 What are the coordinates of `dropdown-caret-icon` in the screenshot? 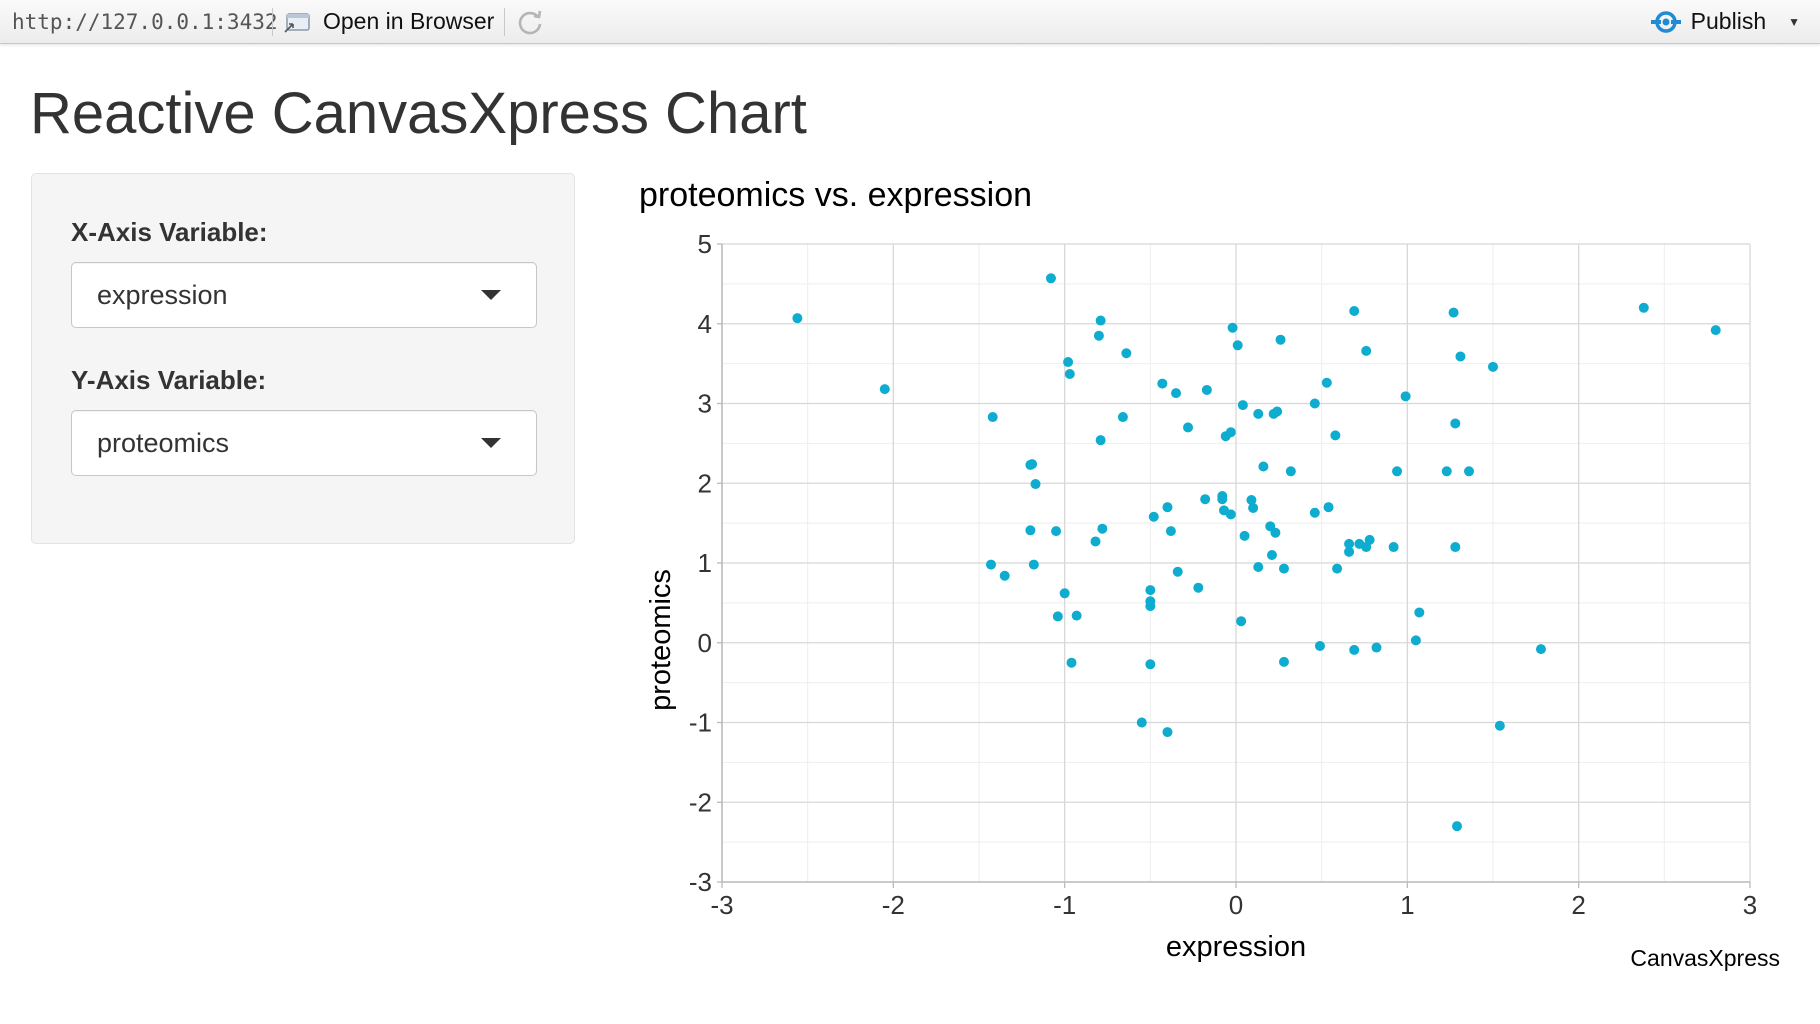 It's located at (491, 295).